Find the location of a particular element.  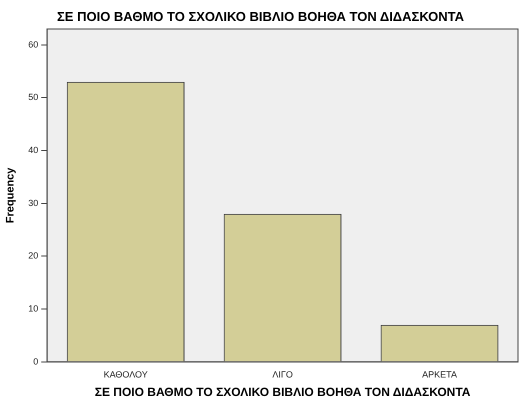

y-tick-label: 60 is located at coordinates (33, 44).